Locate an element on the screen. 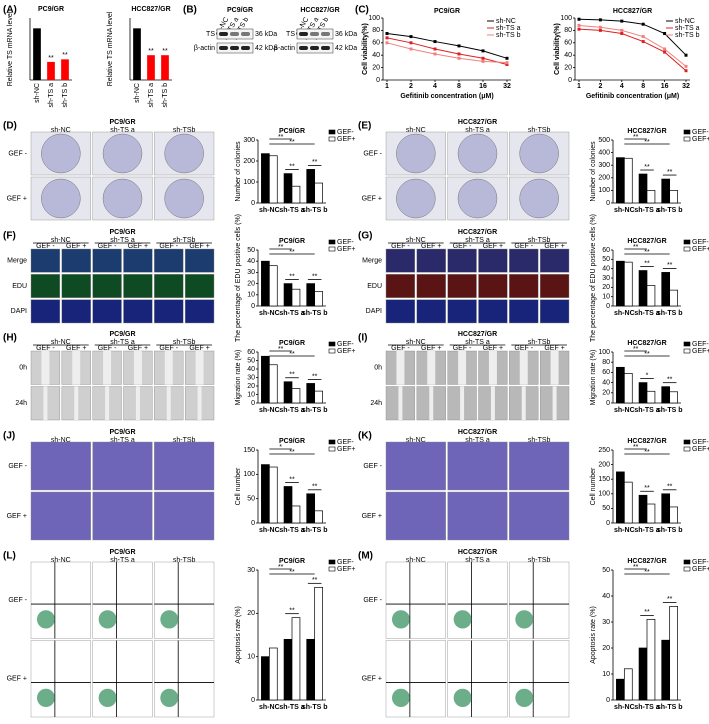 This screenshot has width=709, height=724. column-label: sh-TS a is located at coordinates (122, 440).